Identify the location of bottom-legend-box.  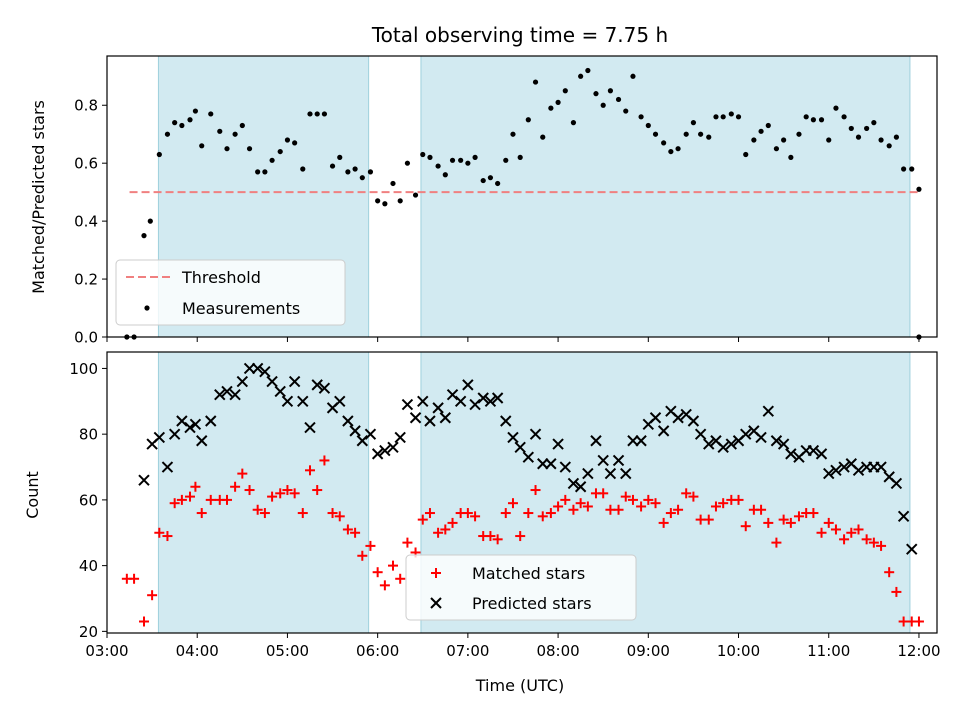
(521, 587).